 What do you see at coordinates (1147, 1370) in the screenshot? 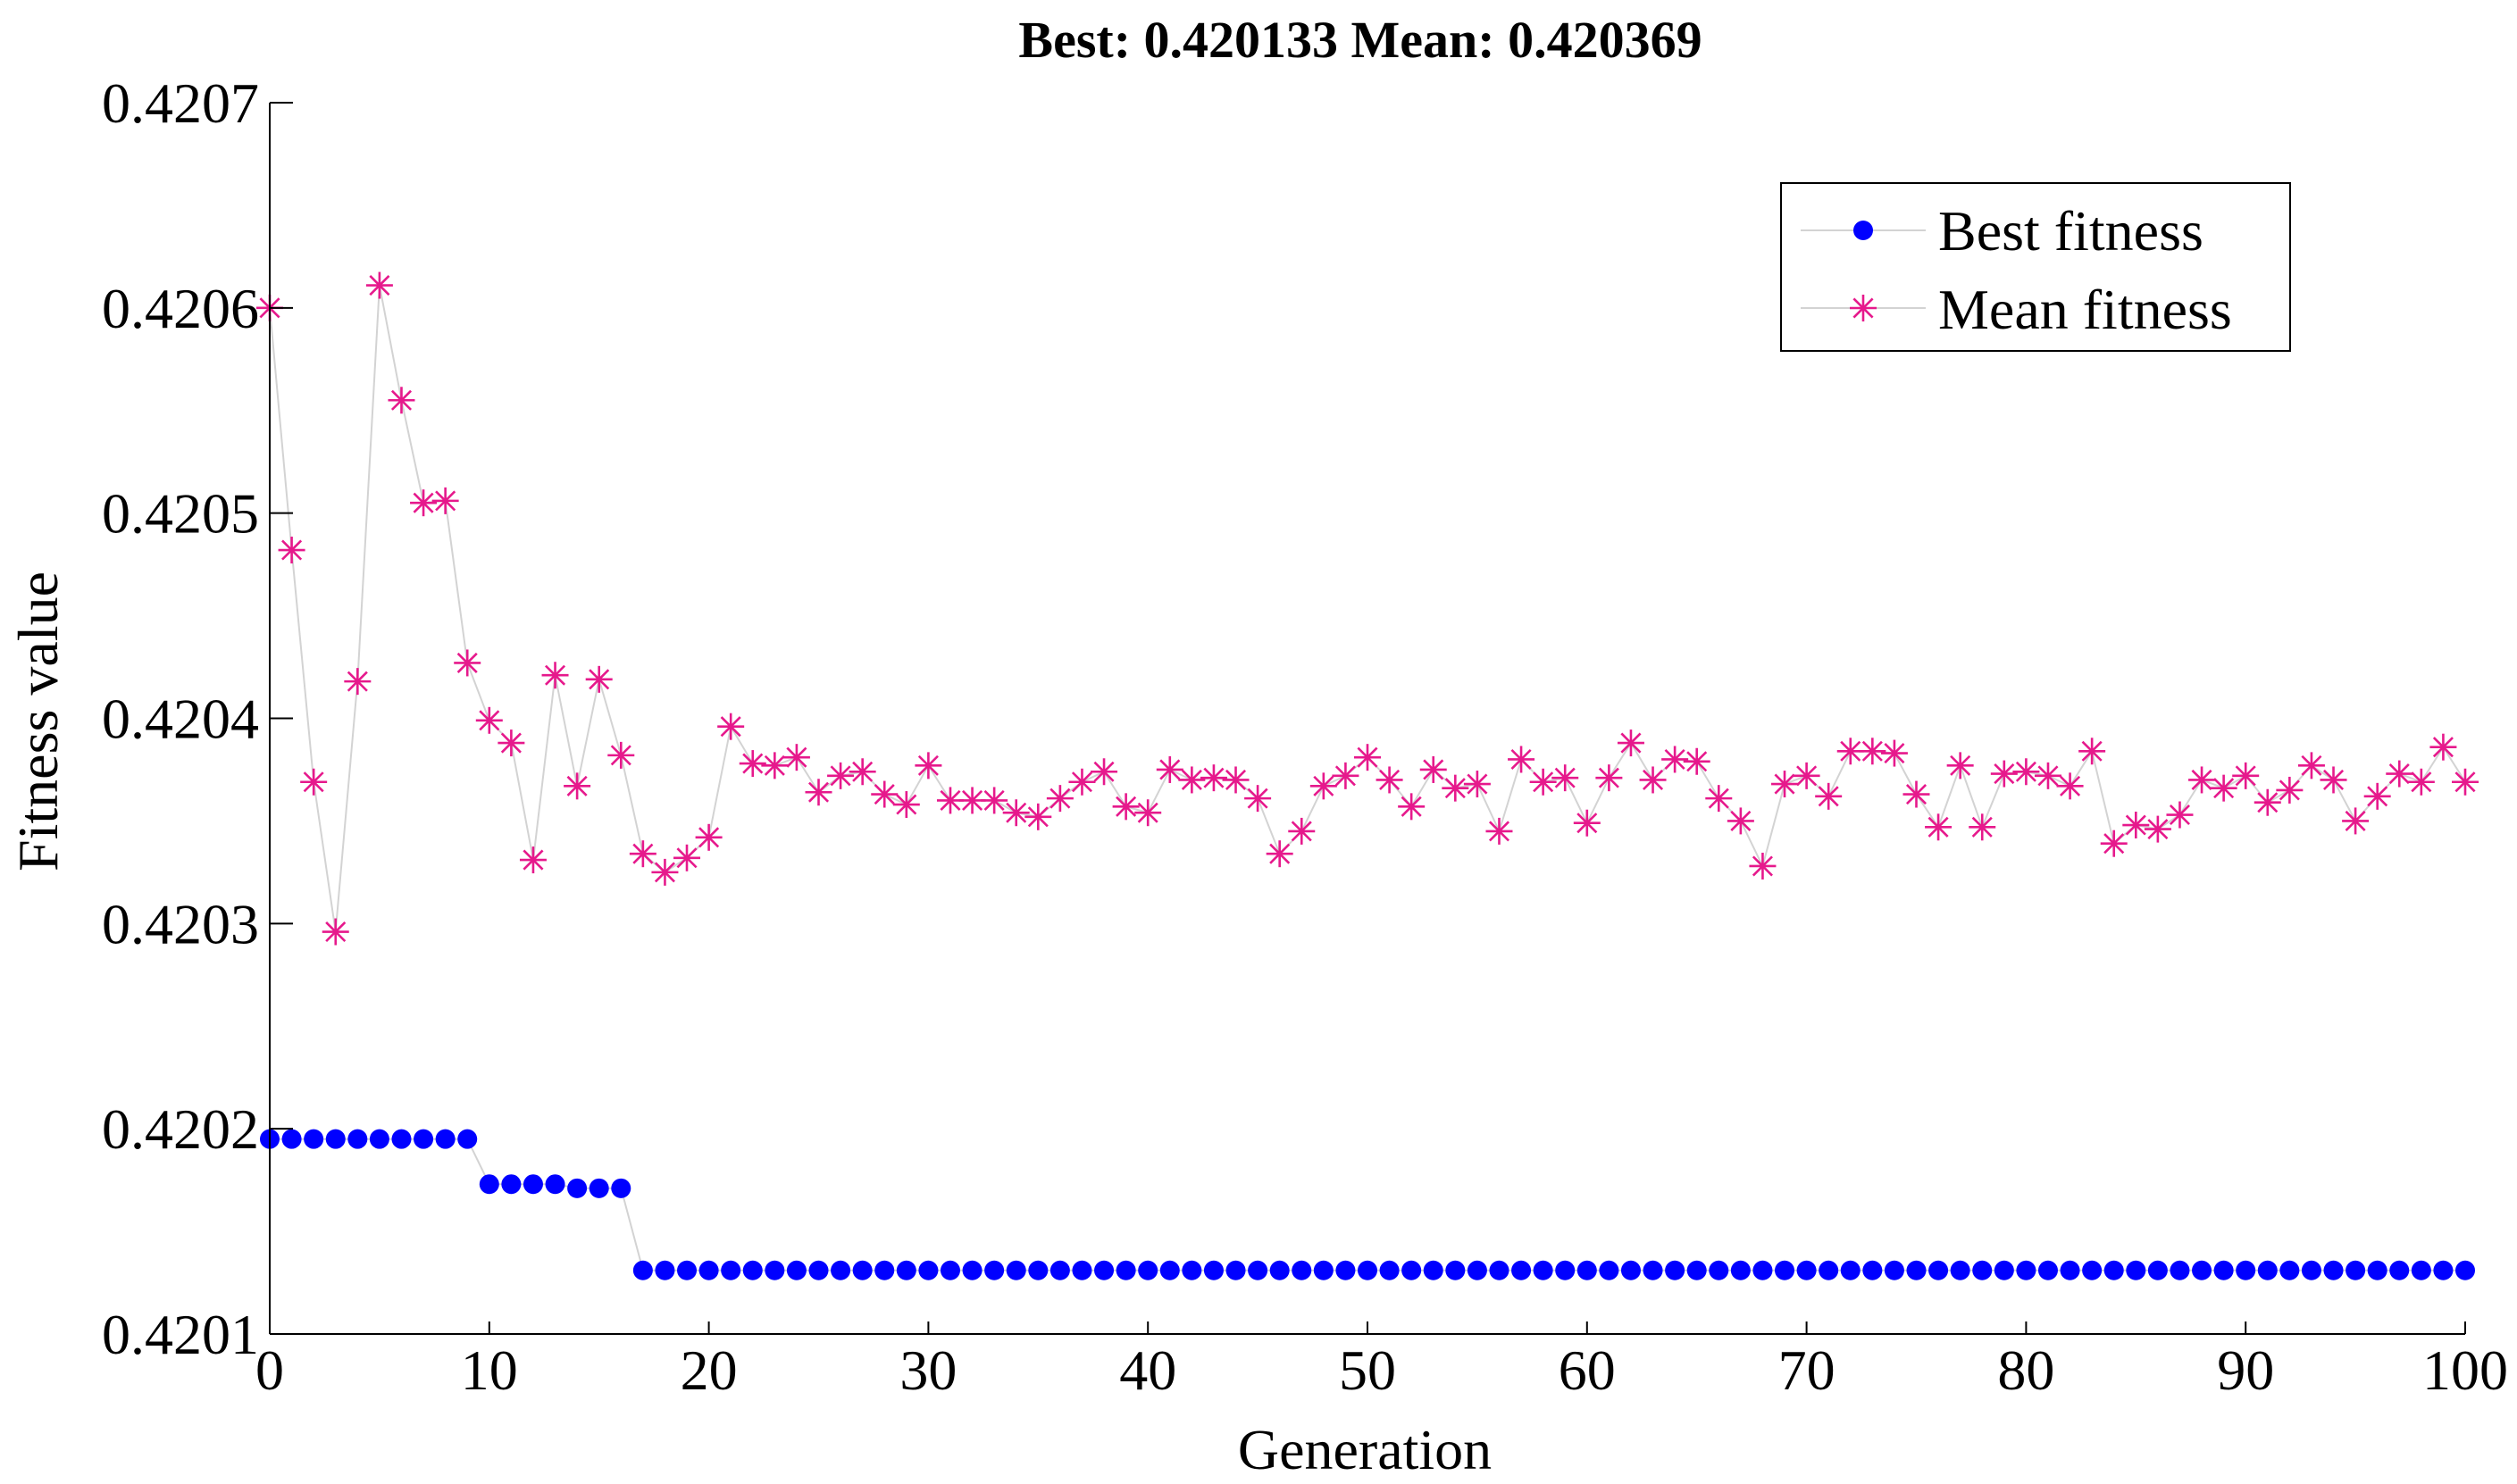
I see `x-tick-label: 40` at bounding box center [1147, 1370].